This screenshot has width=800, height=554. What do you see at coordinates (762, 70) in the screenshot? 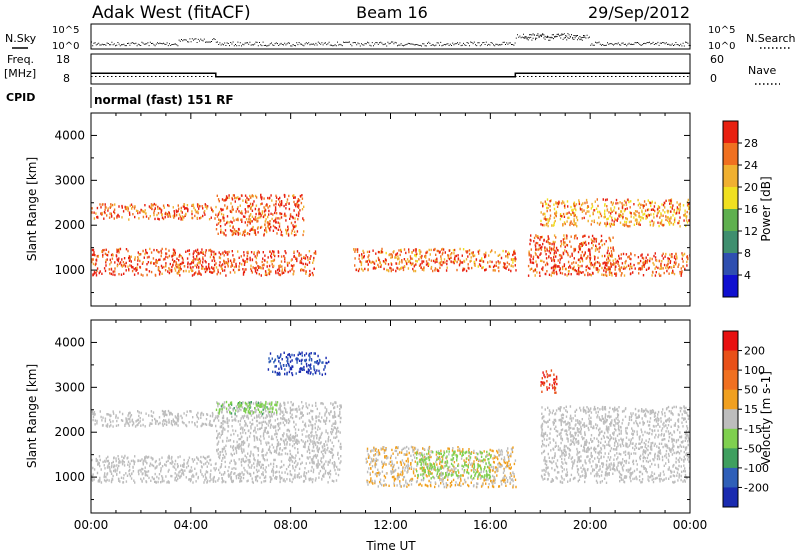
I see `nave-label: Nave` at bounding box center [762, 70].